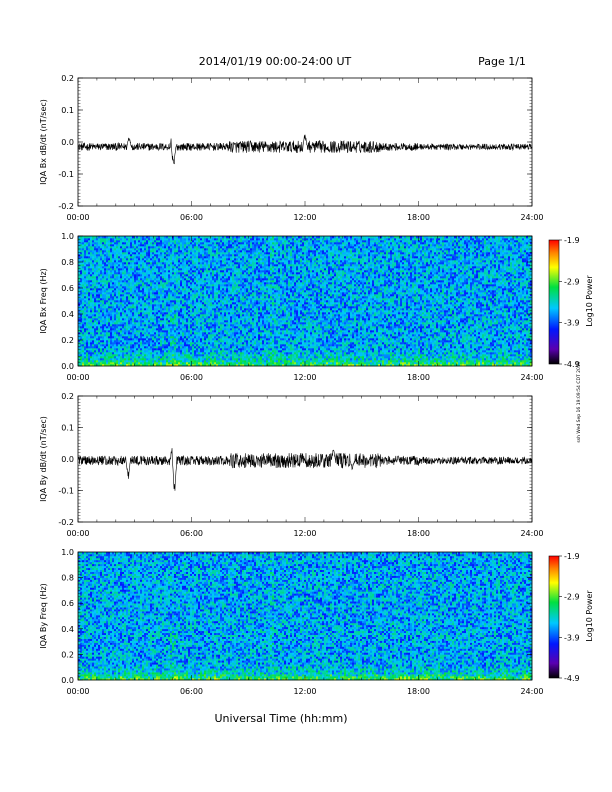 The image size is (612, 792). What do you see at coordinates (275, 61) in the screenshot?
I see `header-date-range: 2014/01/19 00:00-24:00 UT` at bounding box center [275, 61].